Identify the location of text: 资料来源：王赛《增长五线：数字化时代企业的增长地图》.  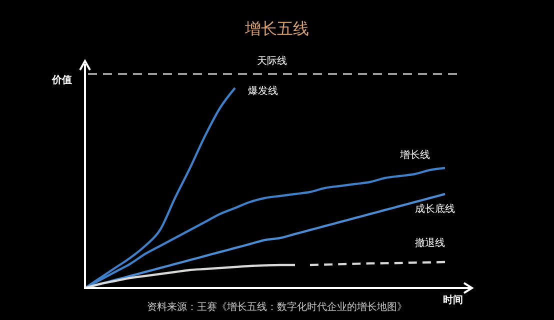
(277, 307).